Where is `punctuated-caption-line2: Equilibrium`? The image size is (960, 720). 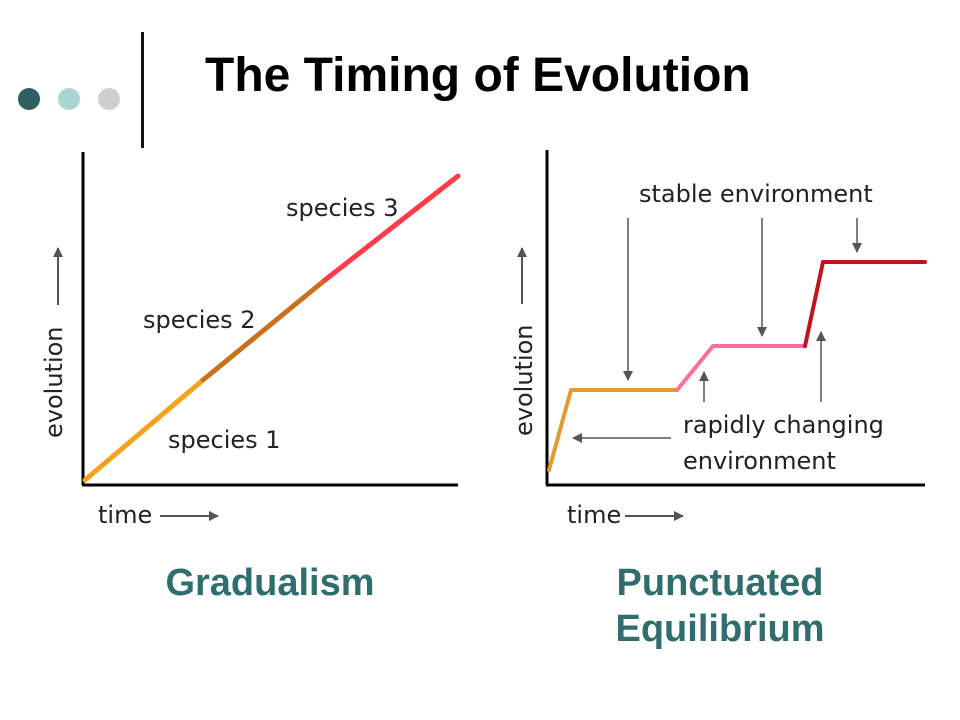
punctuated-caption-line2: Equilibrium is located at coordinates (720, 629).